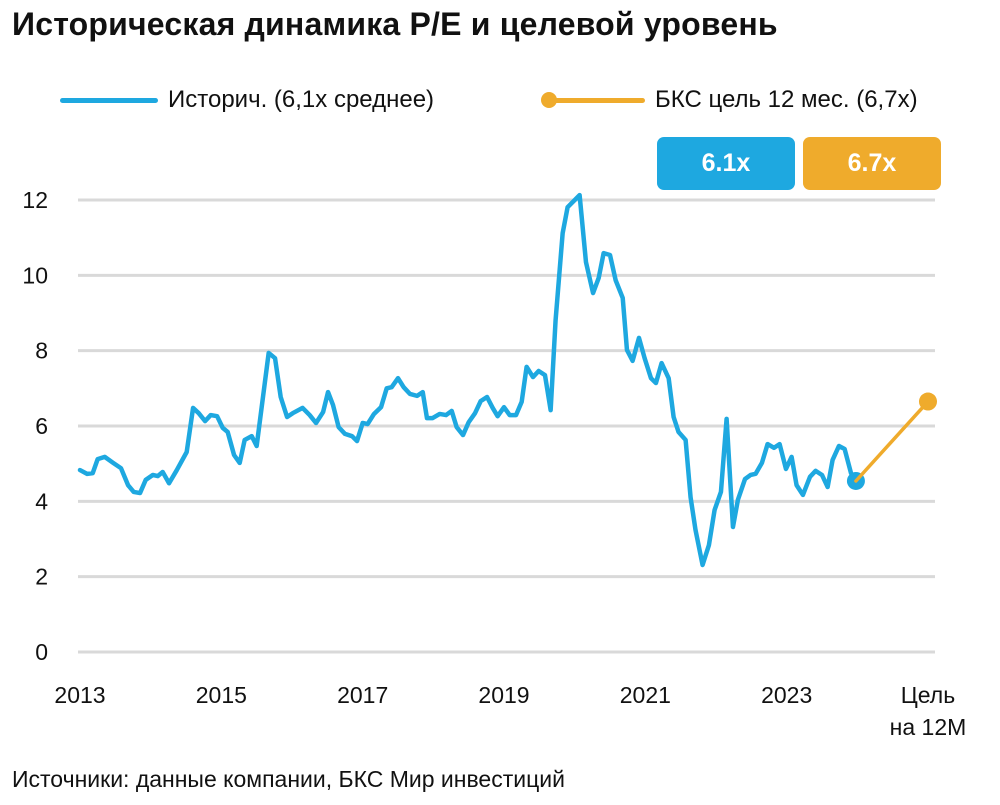 This screenshot has width=1000, height=805. I want to click on legend-line-historical, so click(109, 100).